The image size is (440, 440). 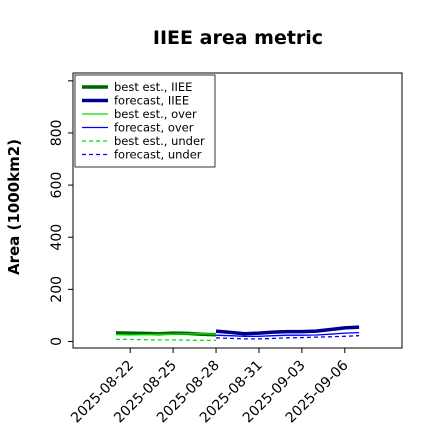 What do you see at coordinates (238, 38) in the screenshot?
I see `chart-title: IIEE area metric` at bounding box center [238, 38].